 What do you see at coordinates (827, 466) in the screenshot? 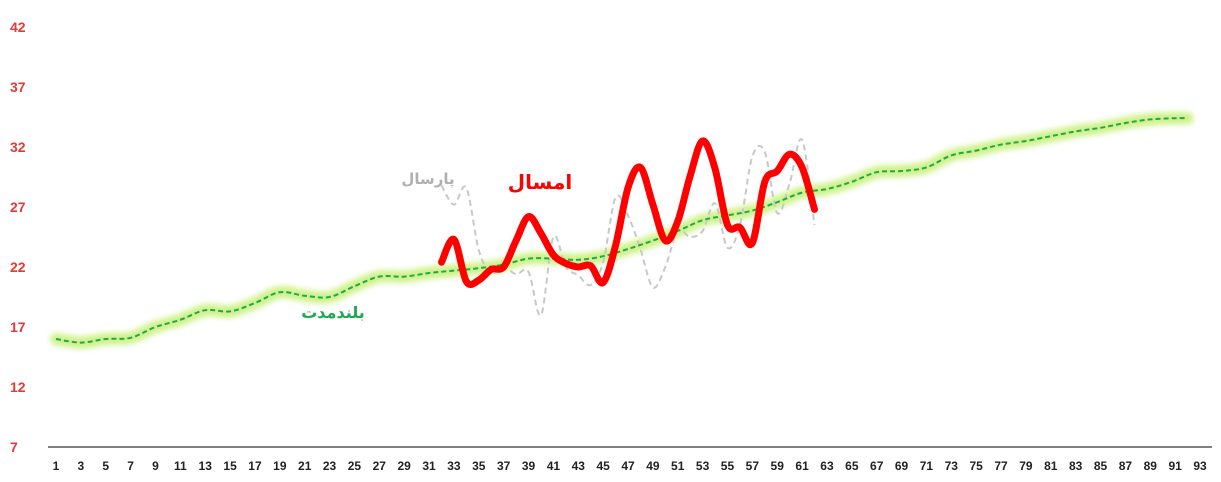
I see `x-tick-label: 63` at bounding box center [827, 466].